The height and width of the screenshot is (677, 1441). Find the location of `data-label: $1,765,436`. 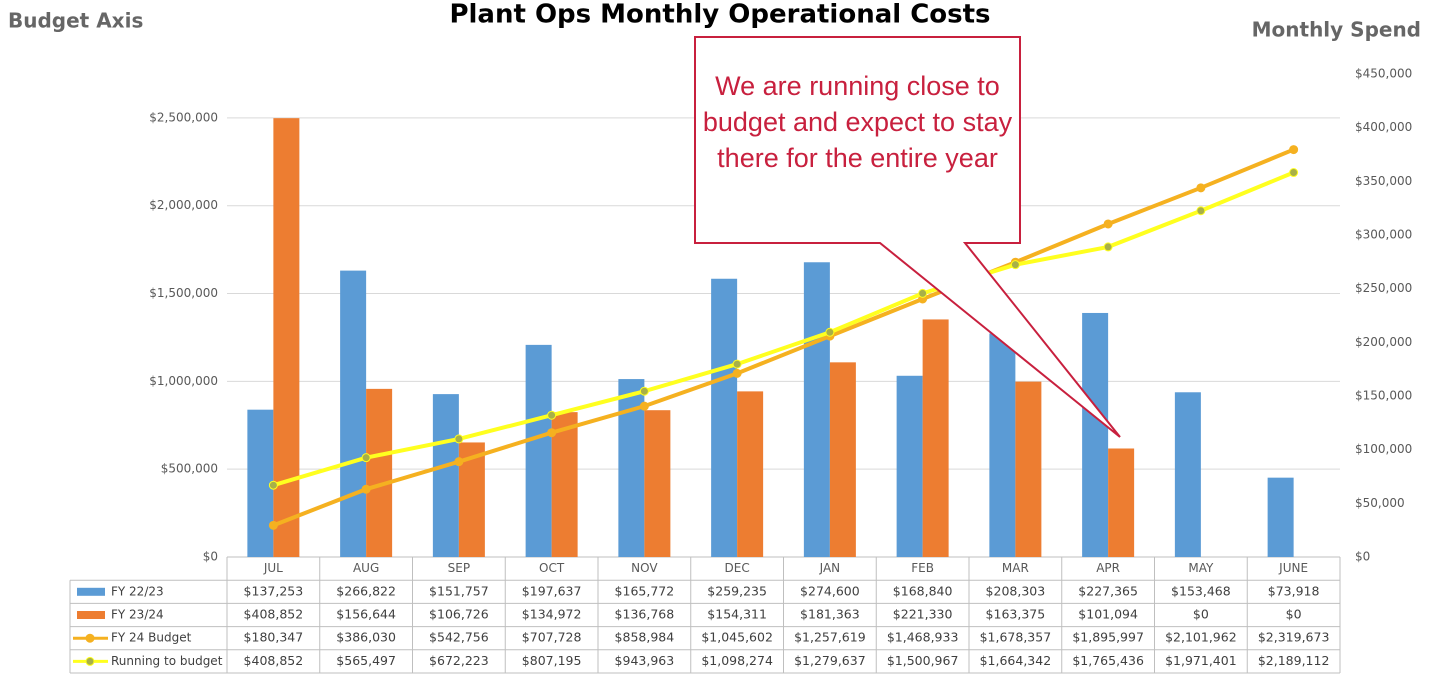

data-label: $1,765,436 is located at coordinates (1108, 660).